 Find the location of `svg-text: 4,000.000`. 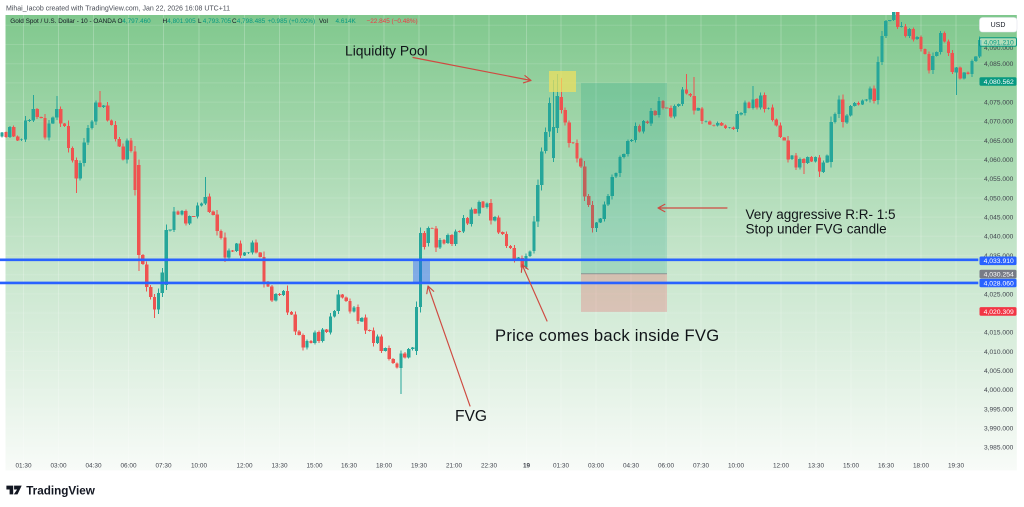

svg-text: 4,000.000 is located at coordinates (999, 390).